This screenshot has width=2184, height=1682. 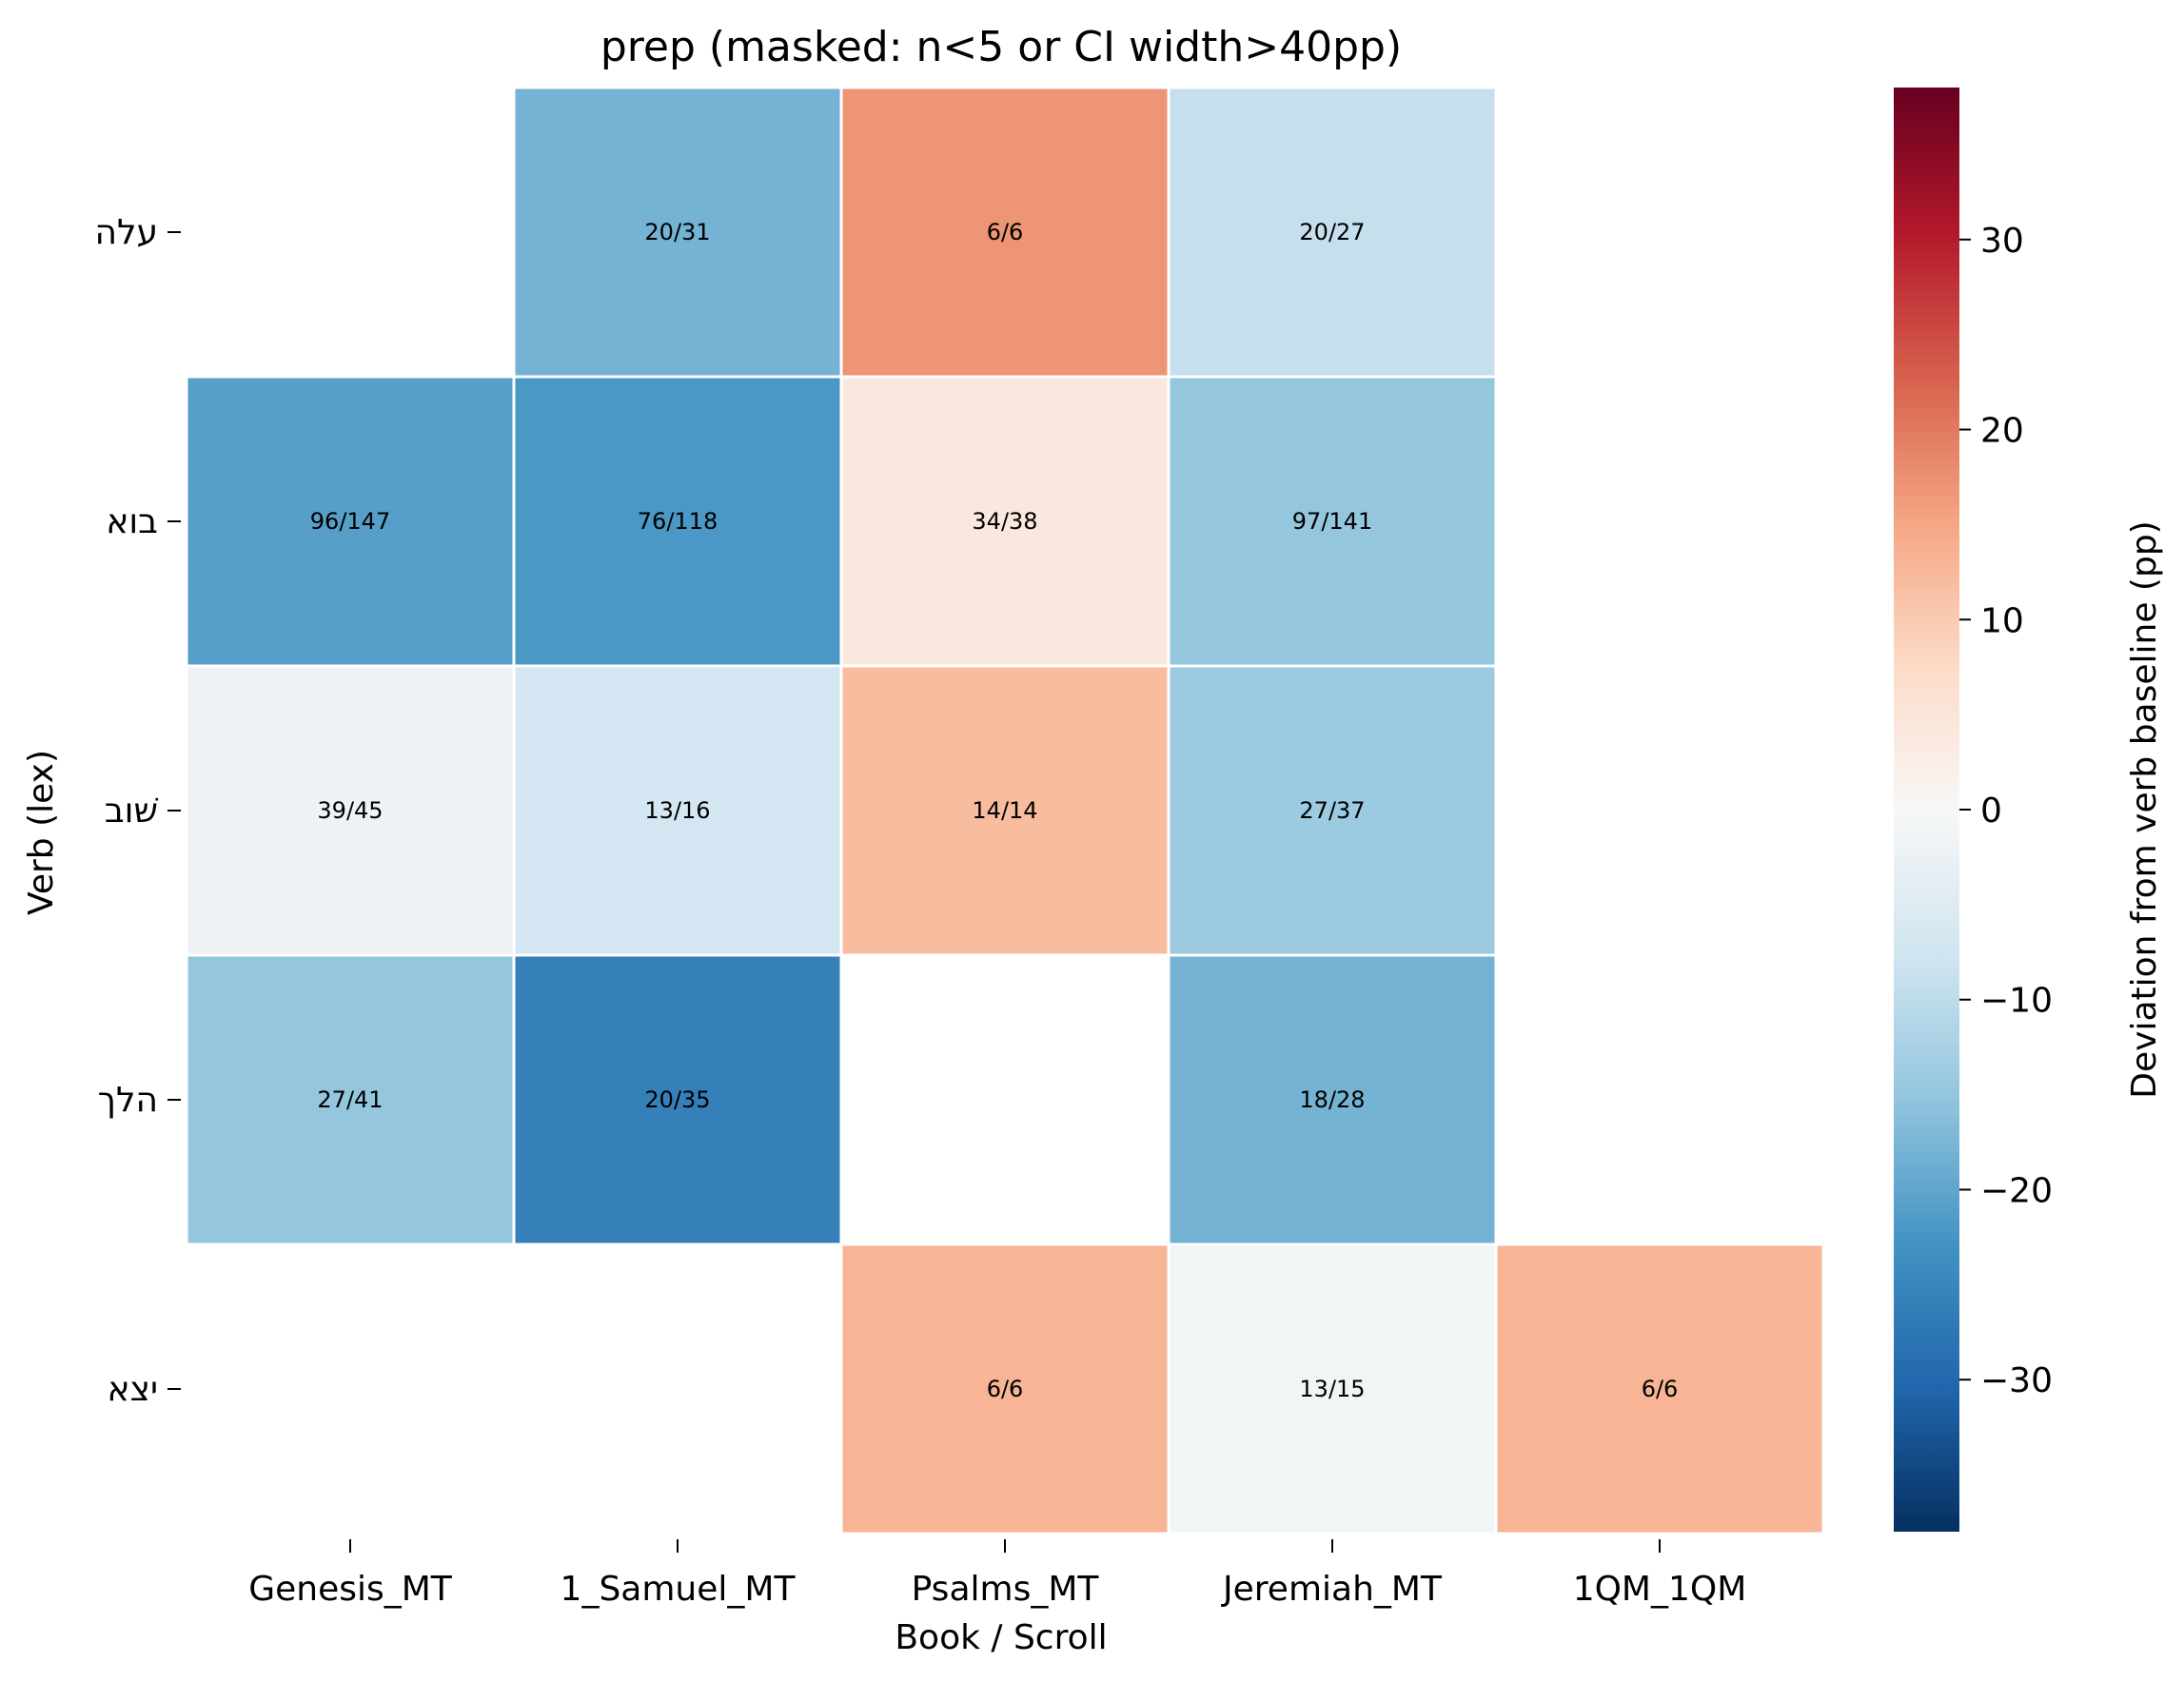 I want to click on y-tick-label: יצא, so click(x=133, y=1389).